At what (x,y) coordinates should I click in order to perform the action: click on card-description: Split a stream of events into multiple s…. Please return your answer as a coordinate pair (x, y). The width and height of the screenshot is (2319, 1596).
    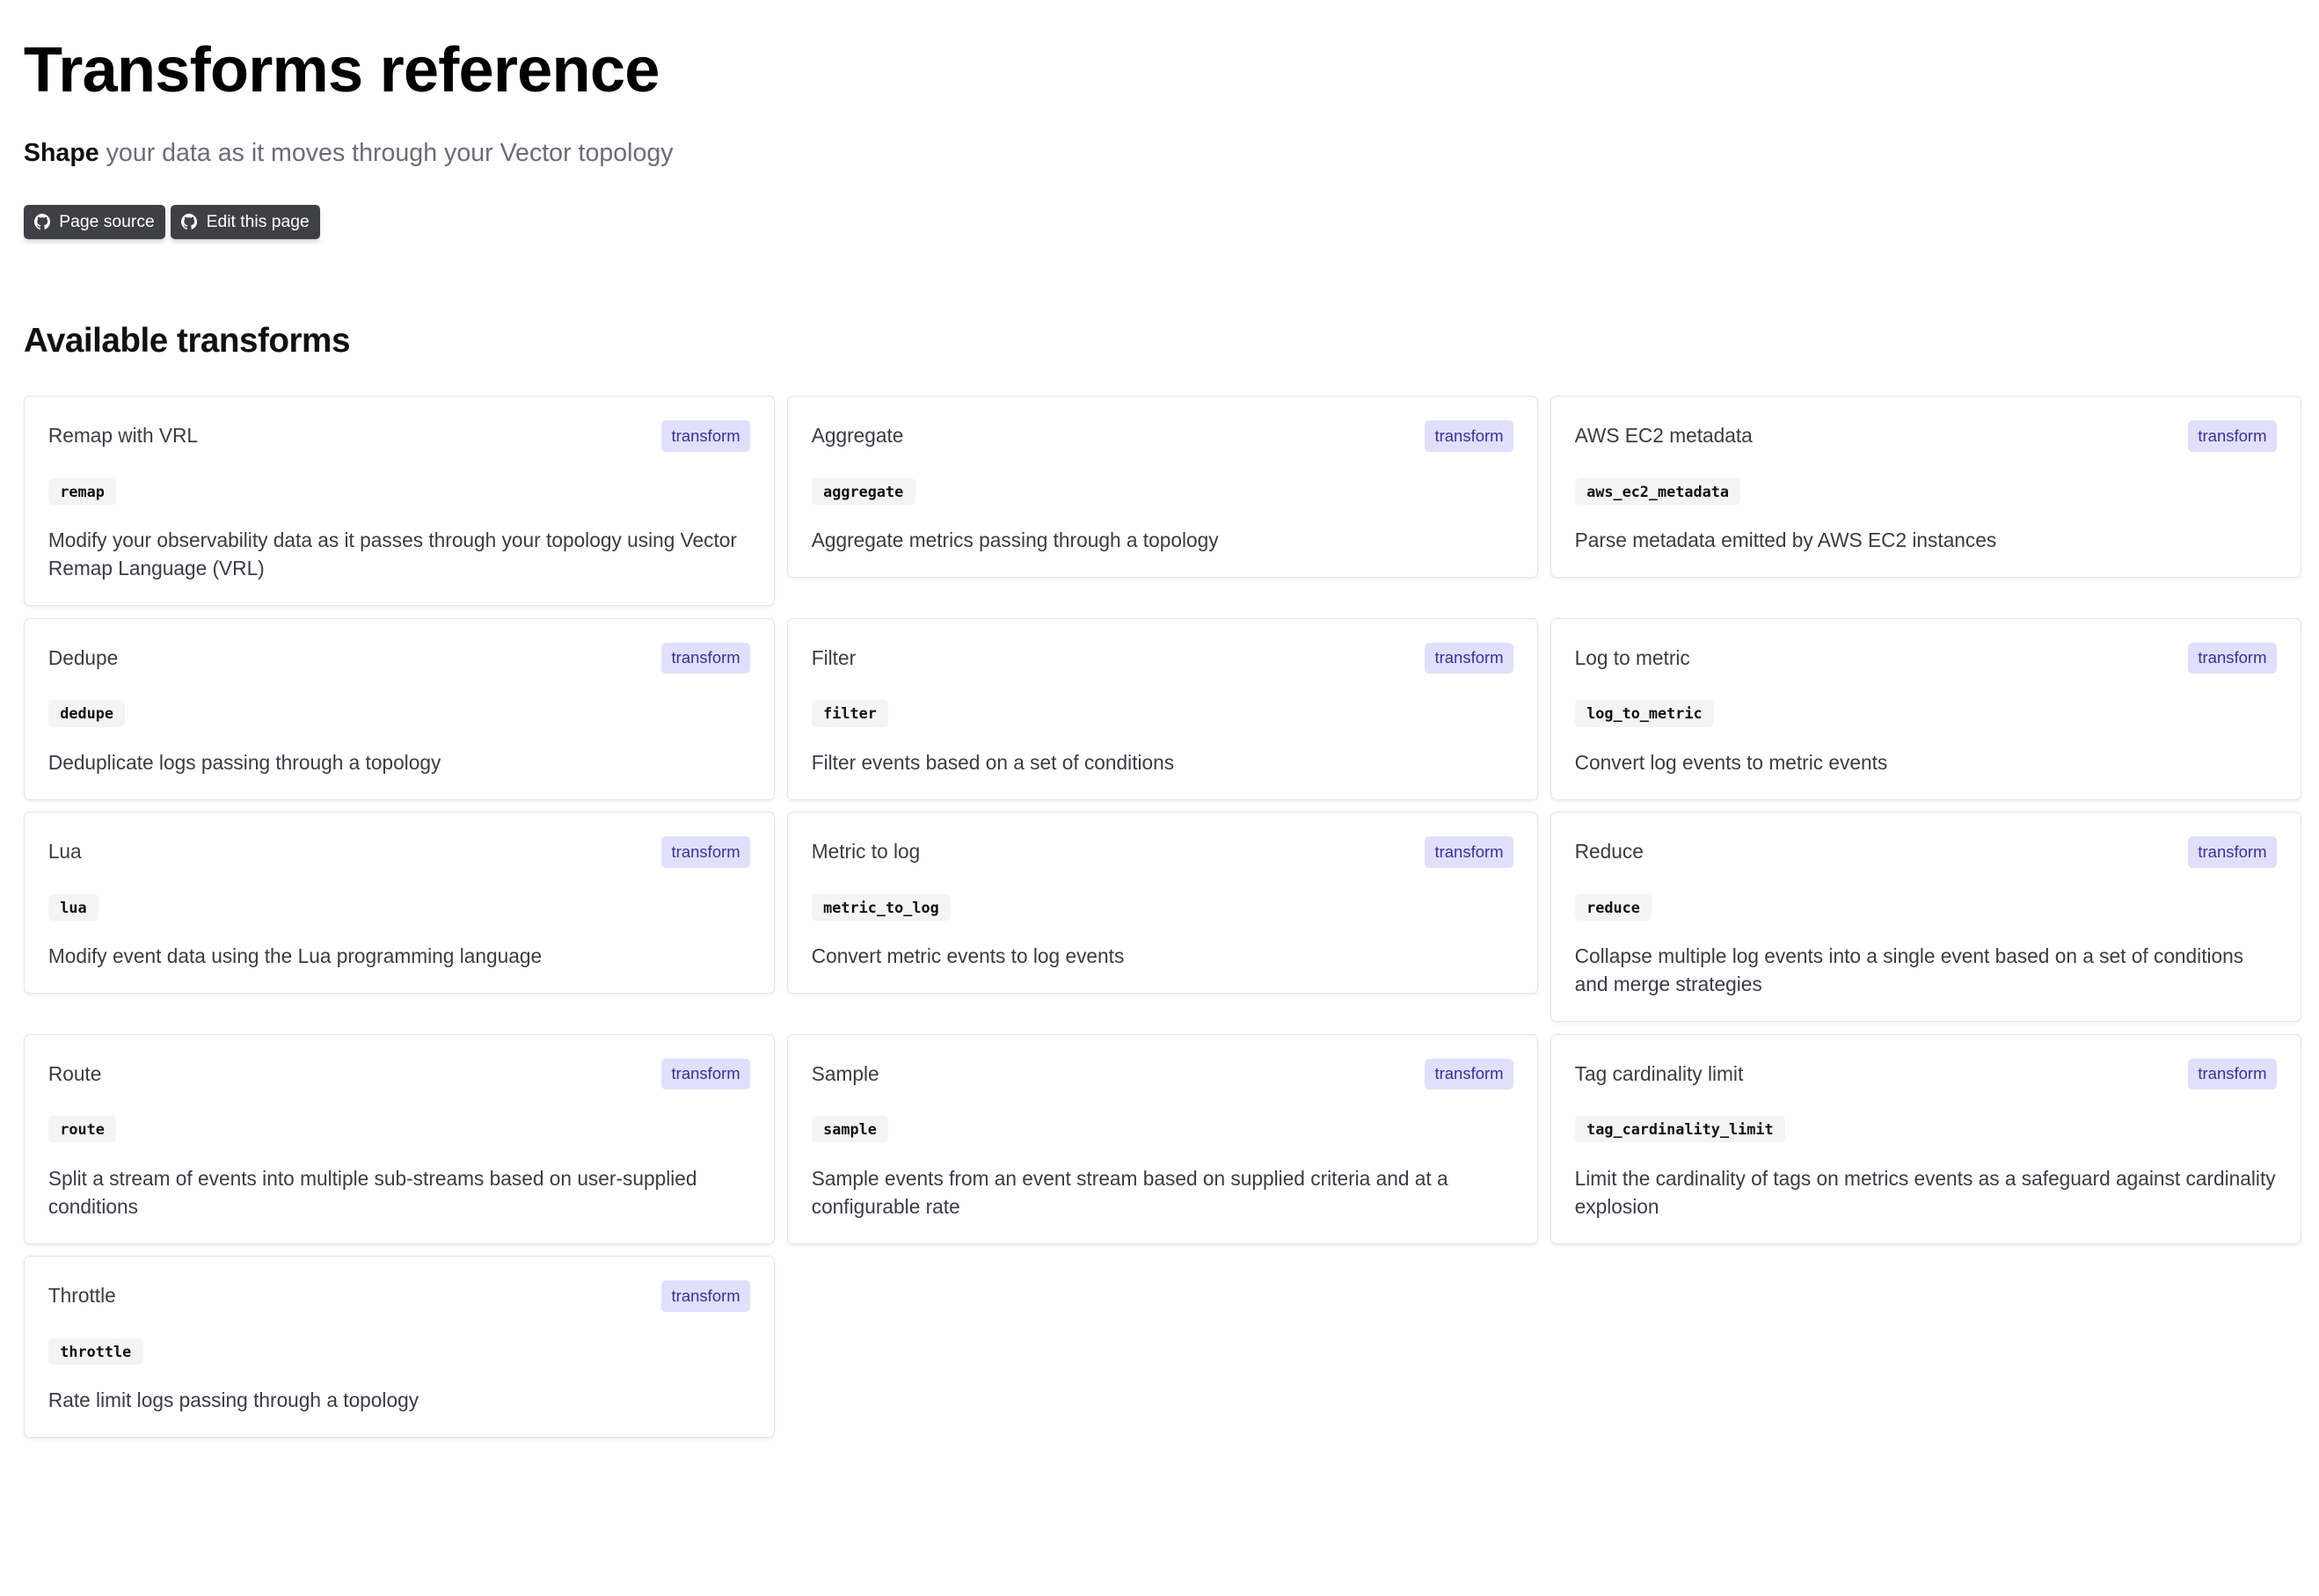
    Looking at the image, I should click on (372, 1192).